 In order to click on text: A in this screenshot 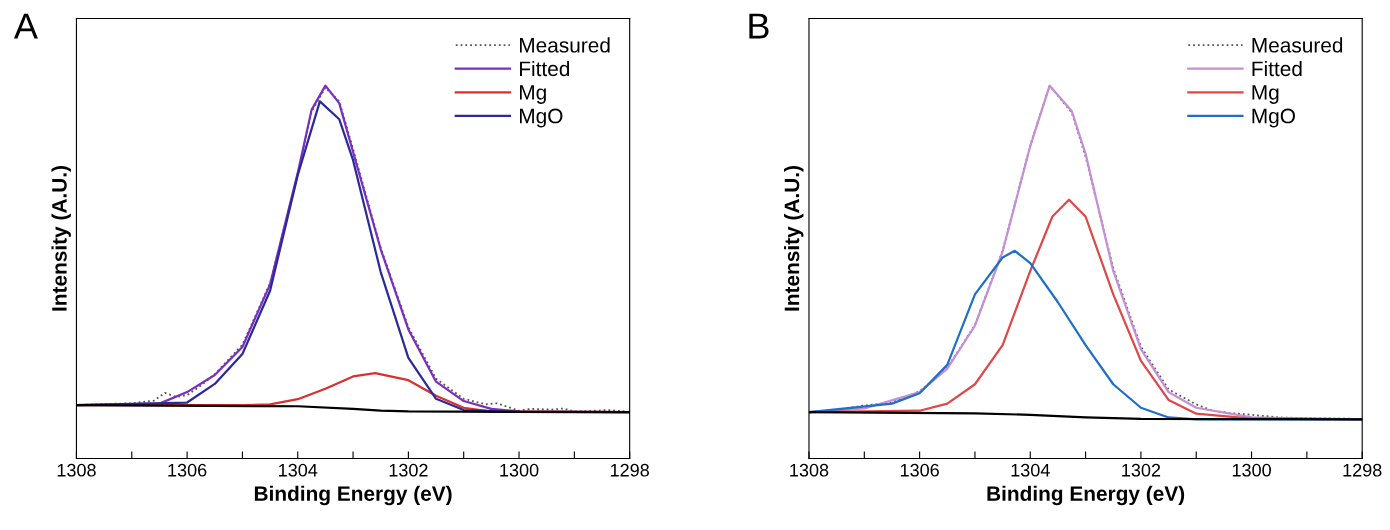, I will do `click(25, 26)`.